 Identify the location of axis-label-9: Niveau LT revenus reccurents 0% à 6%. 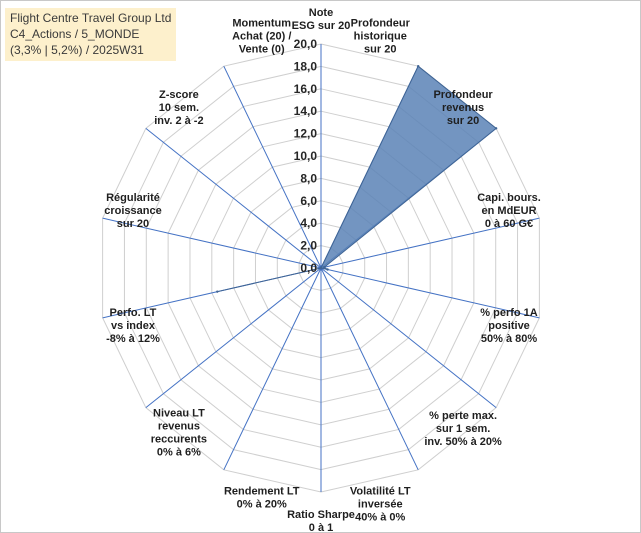
(179, 433).